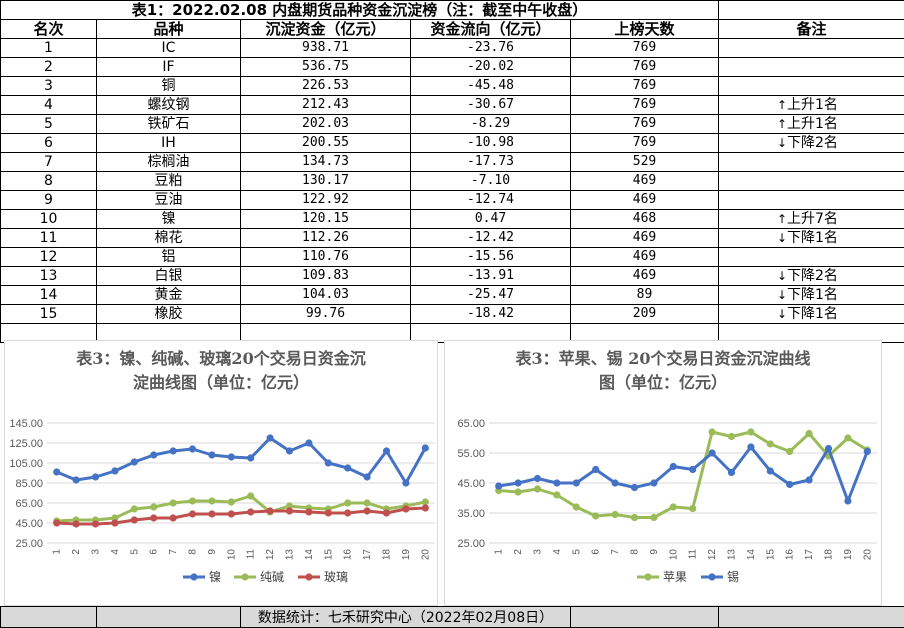  What do you see at coordinates (48, 238) in the screenshot?
I see `rank-cell: 11` at bounding box center [48, 238].